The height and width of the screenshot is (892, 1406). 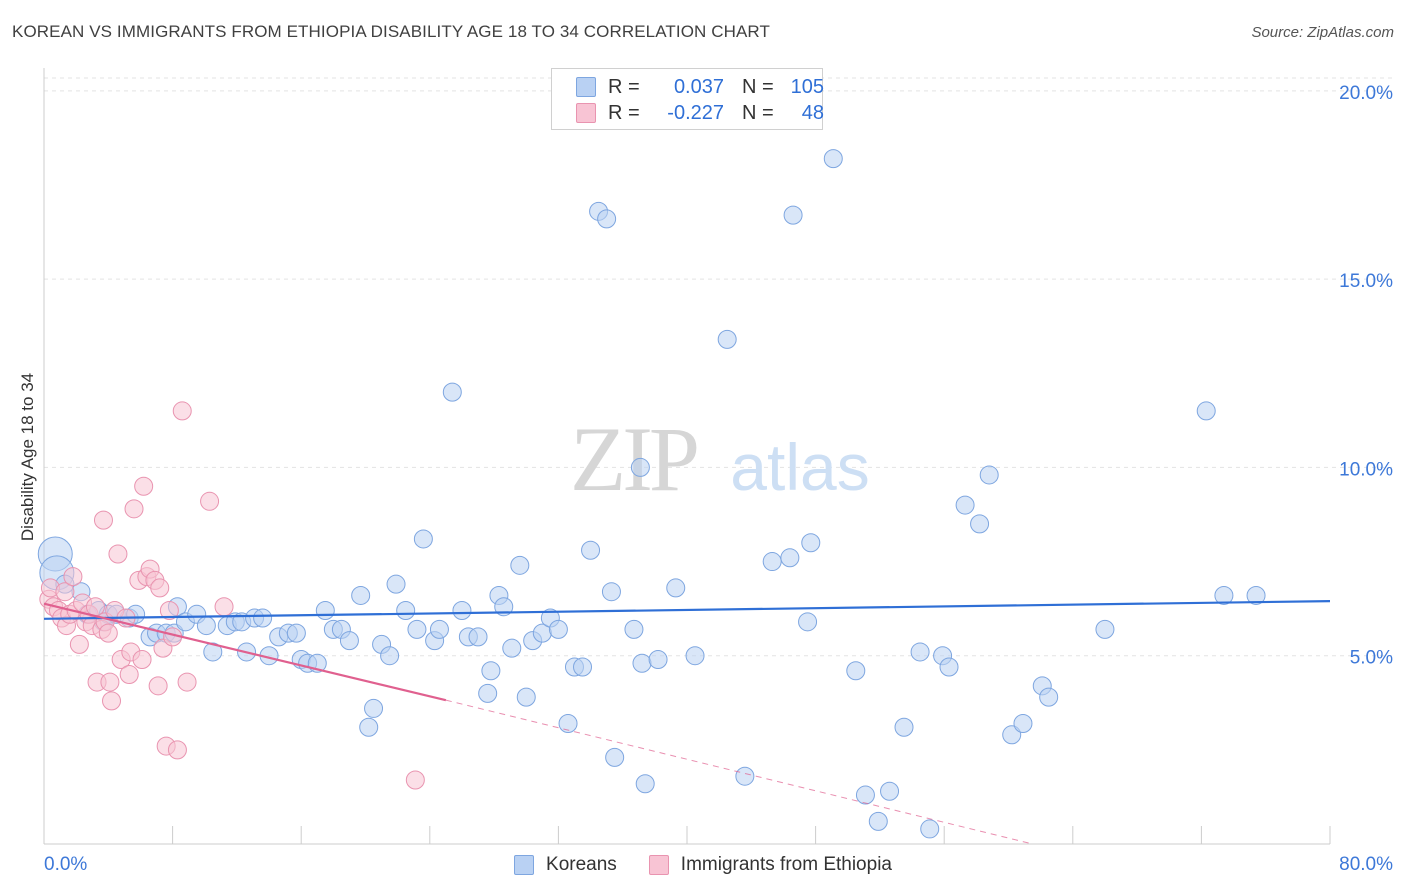 I want to click on watermark-atlas: atlas, so click(x=799, y=467).